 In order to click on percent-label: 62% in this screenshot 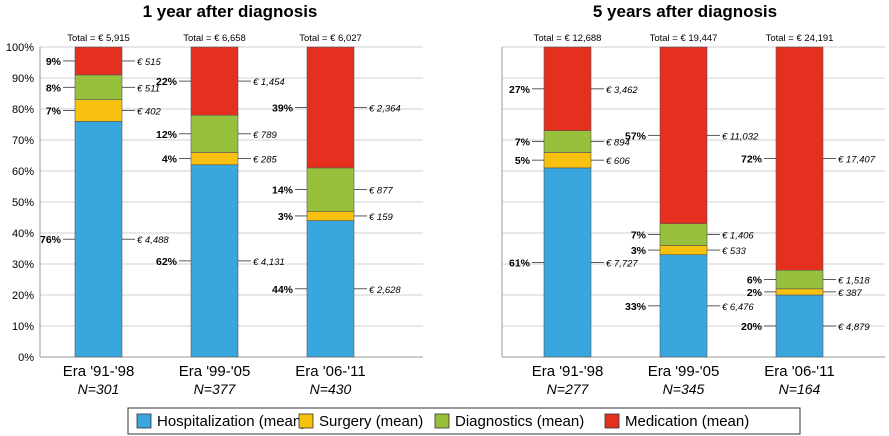, I will do `click(167, 262)`.